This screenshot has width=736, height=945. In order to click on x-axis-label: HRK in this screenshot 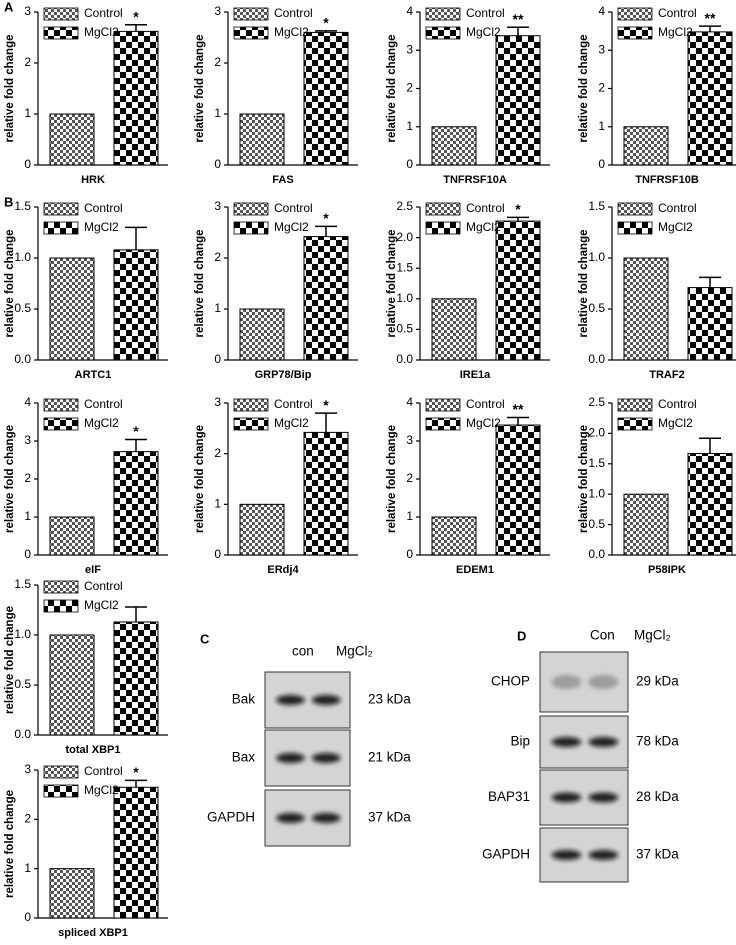, I will do `click(93, 180)`.